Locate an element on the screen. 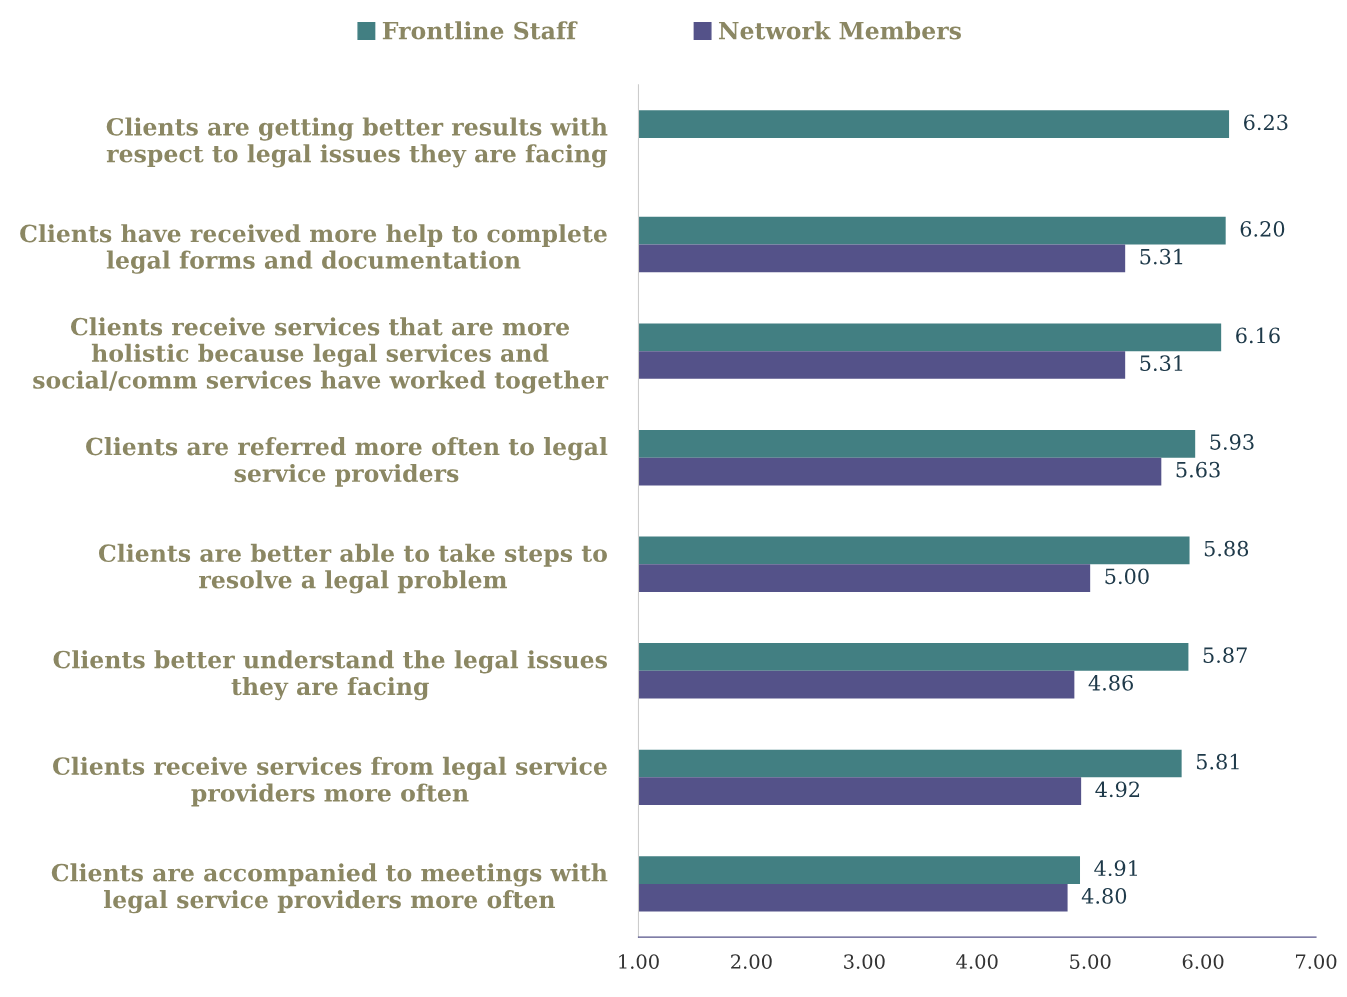 The height and width of the screenshot is (997, 1347). y-tick-label: Clients have received more help to complete legal forms and documentation is located at coordinates (313, 249).